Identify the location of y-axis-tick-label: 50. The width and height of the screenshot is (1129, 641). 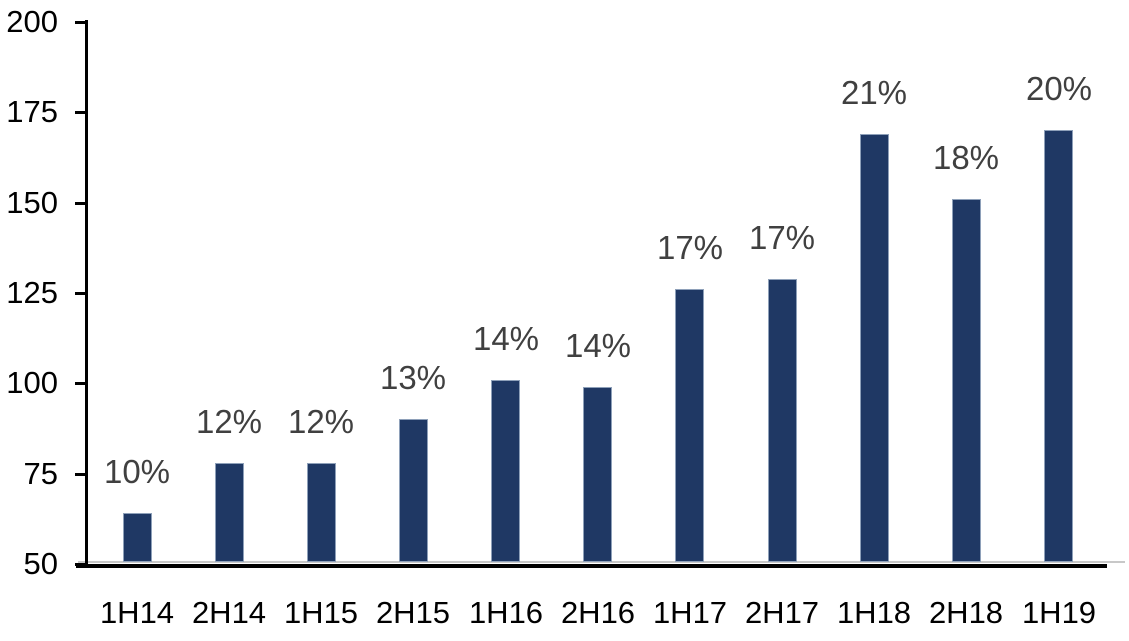
(40, 563).